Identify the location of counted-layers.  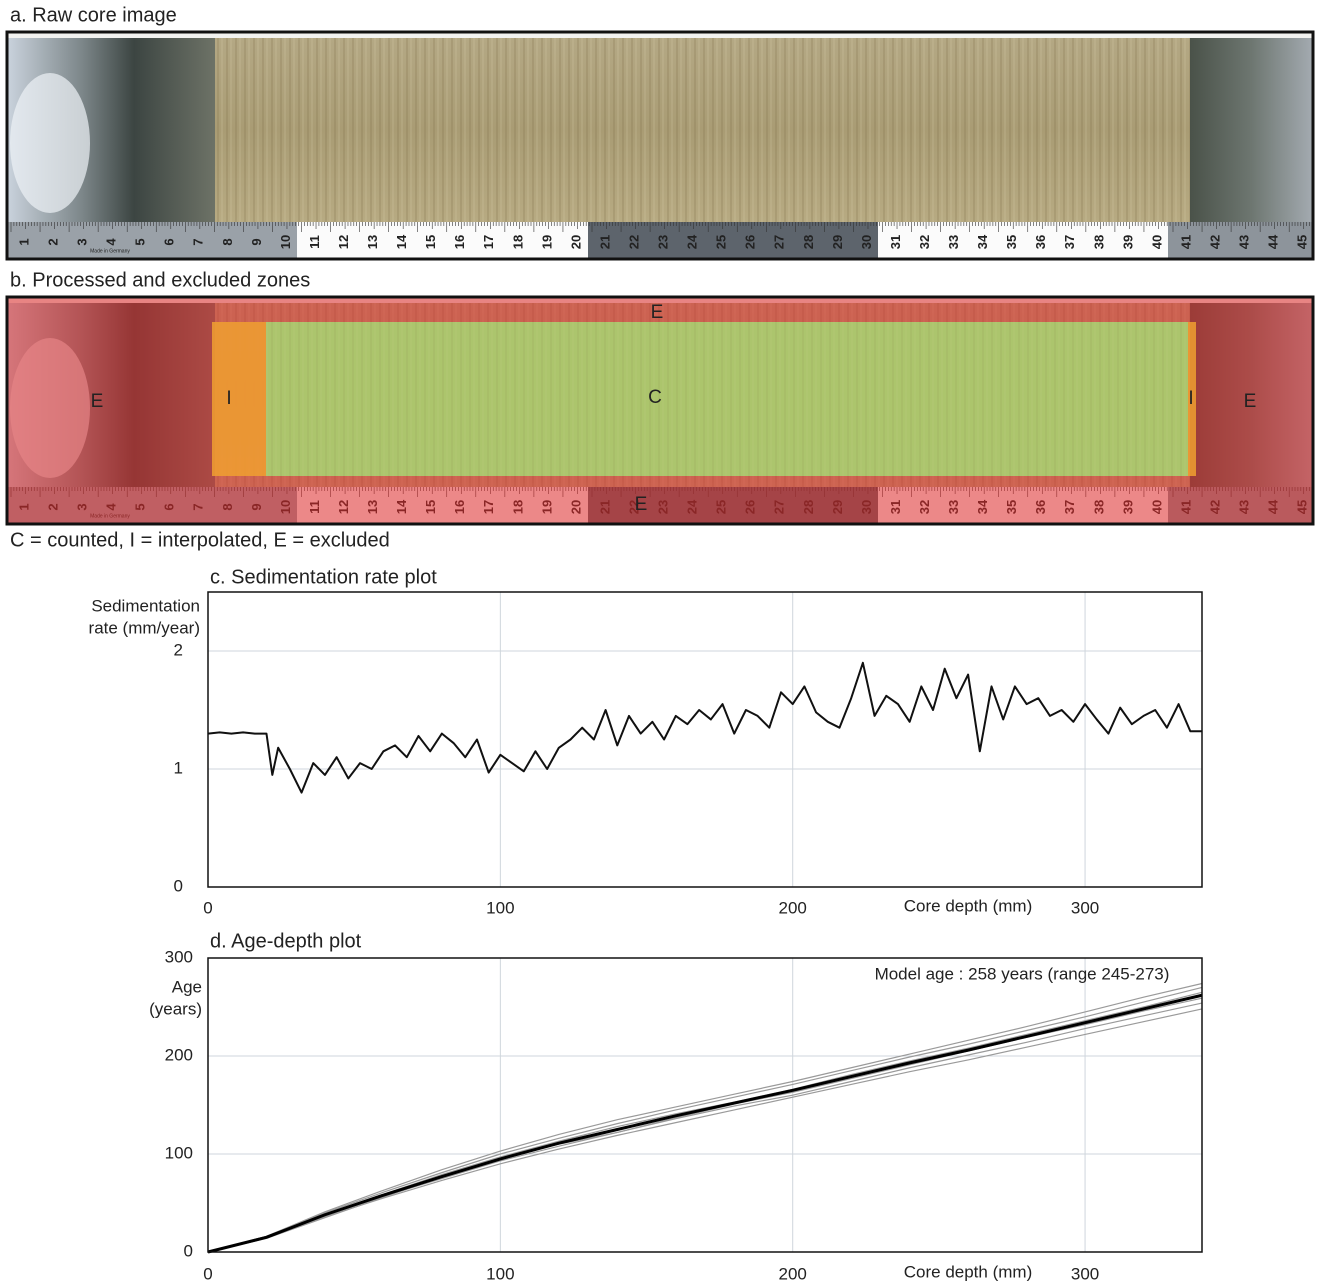
(727, 399).